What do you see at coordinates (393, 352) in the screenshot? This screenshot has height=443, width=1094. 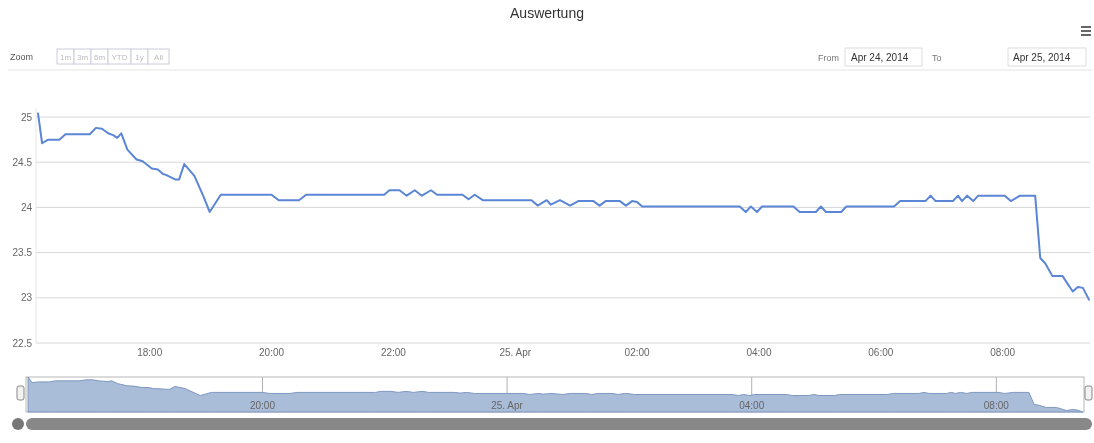 I see `x-tick-label: 22:00` at bounding box center [393, 352].